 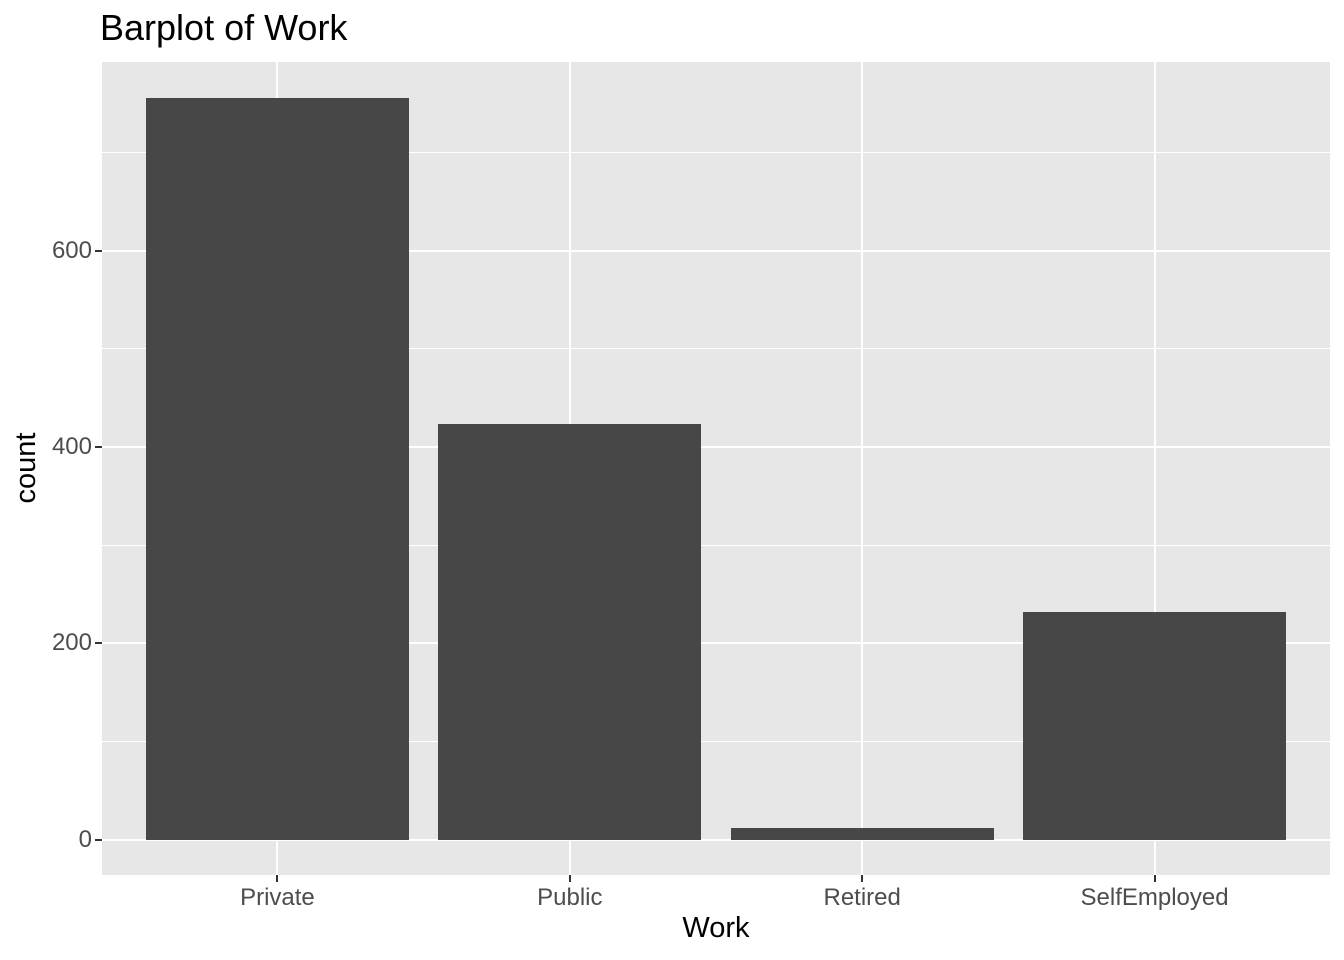 What do you see at coordinates (26, 468) in the screenshot?
I see `y-axis-title: count` at bounding box center [26, 468].